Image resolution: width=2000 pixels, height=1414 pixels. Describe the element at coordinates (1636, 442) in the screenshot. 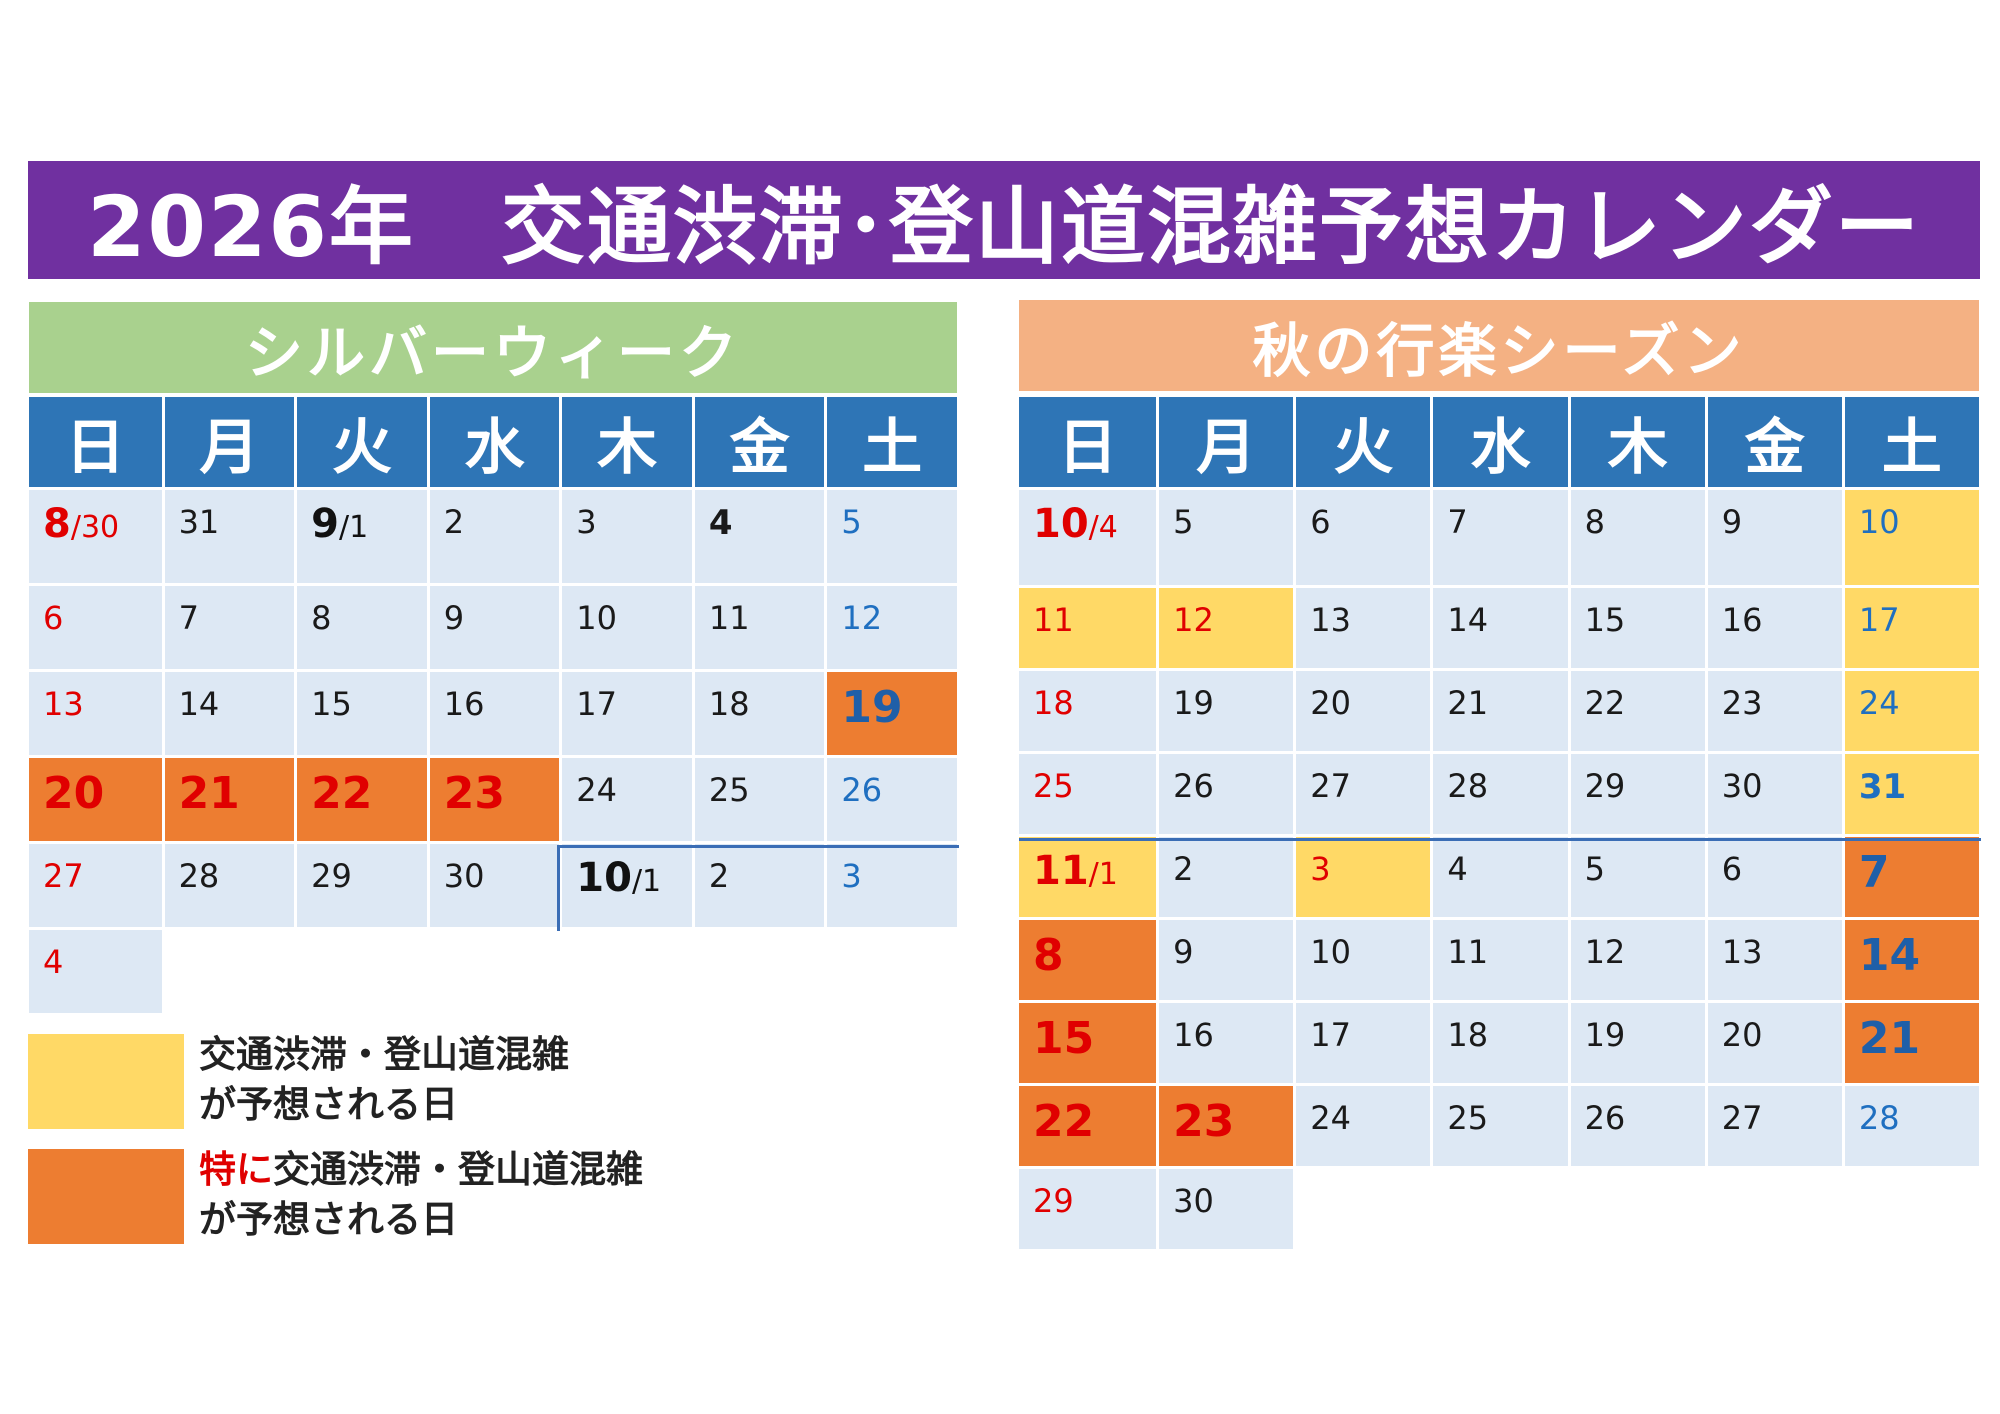

I see `weekday-thu: 木` at that location.